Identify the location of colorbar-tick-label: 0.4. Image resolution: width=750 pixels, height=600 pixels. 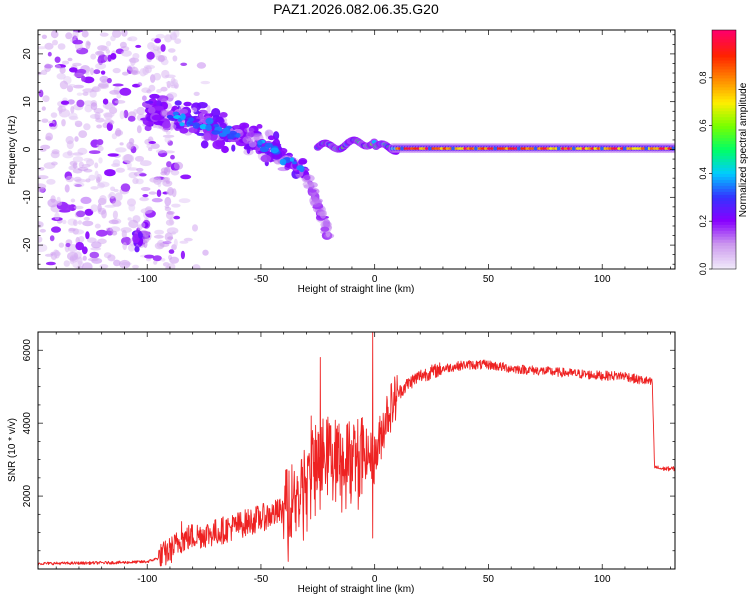
(703, 173).